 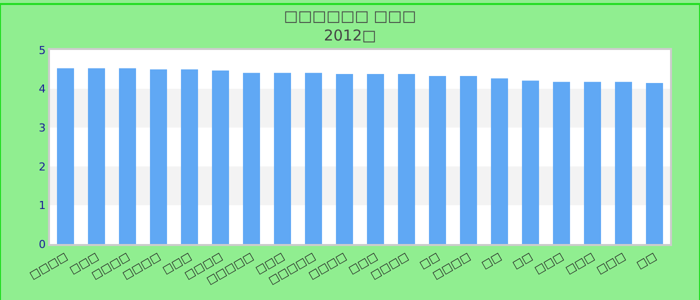 What do you see at coordinates (42, 244) in the screenshot?
I see `y-tick-label: 0` at bounding box center [42, 244].